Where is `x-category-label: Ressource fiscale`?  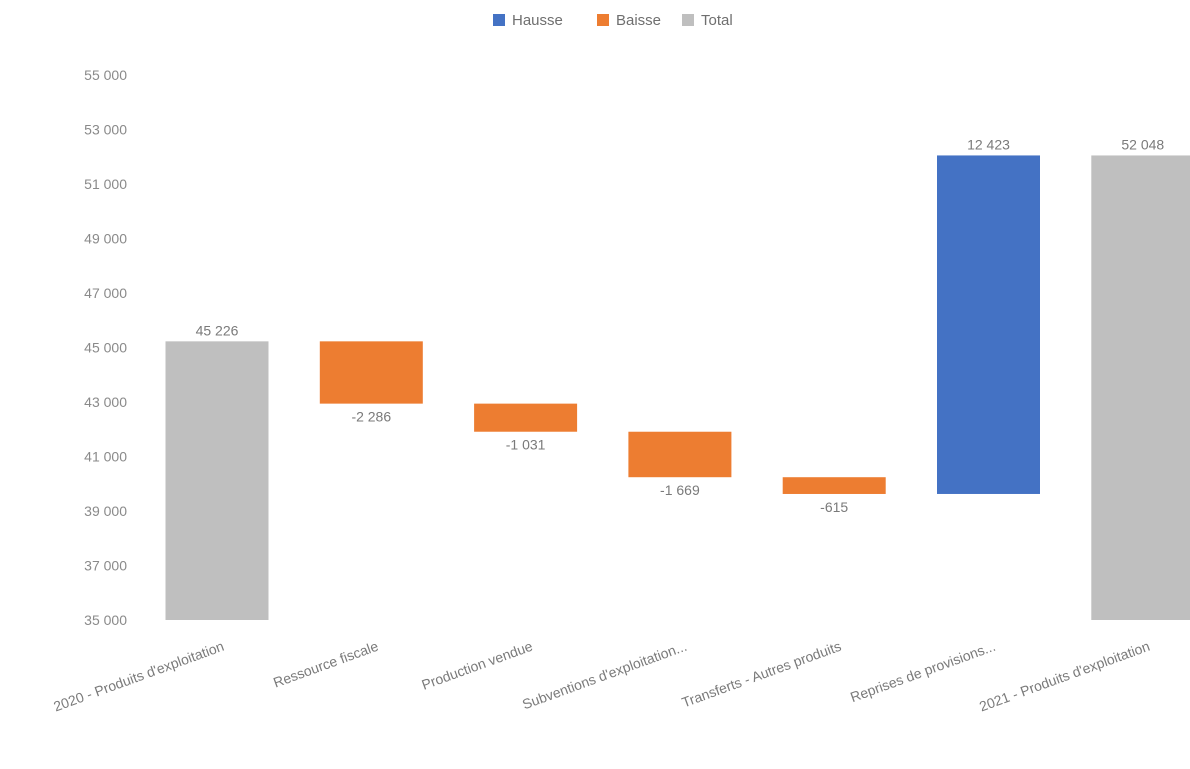
x-category-label: Ressource fiscale is located at coordinates (325, 664).